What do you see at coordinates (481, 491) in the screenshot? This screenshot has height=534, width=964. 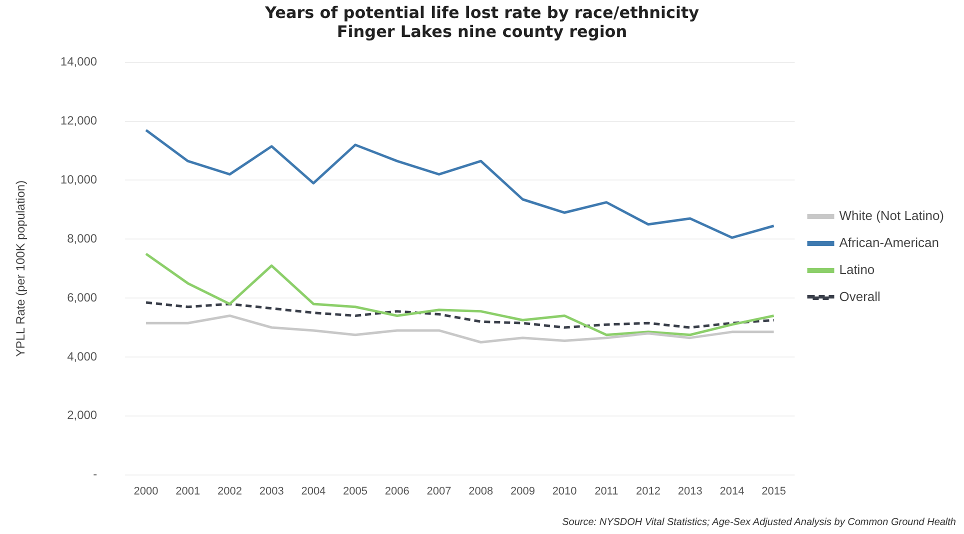 I see `x-tick-label: 2008` at bounding box center [481, 491].